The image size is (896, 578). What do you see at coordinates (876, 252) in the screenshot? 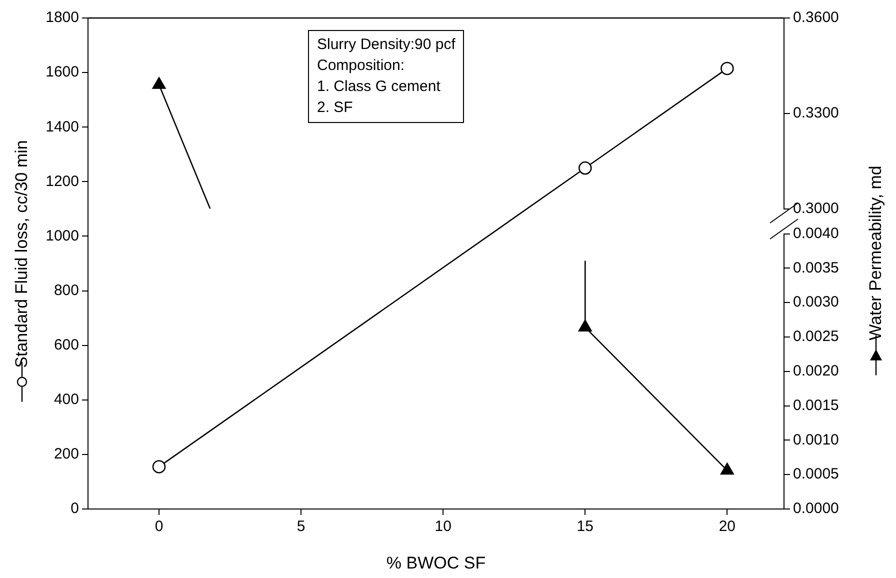
I see `y2-axis-title: Water Permeability, md` at bounding box center [876, 252].